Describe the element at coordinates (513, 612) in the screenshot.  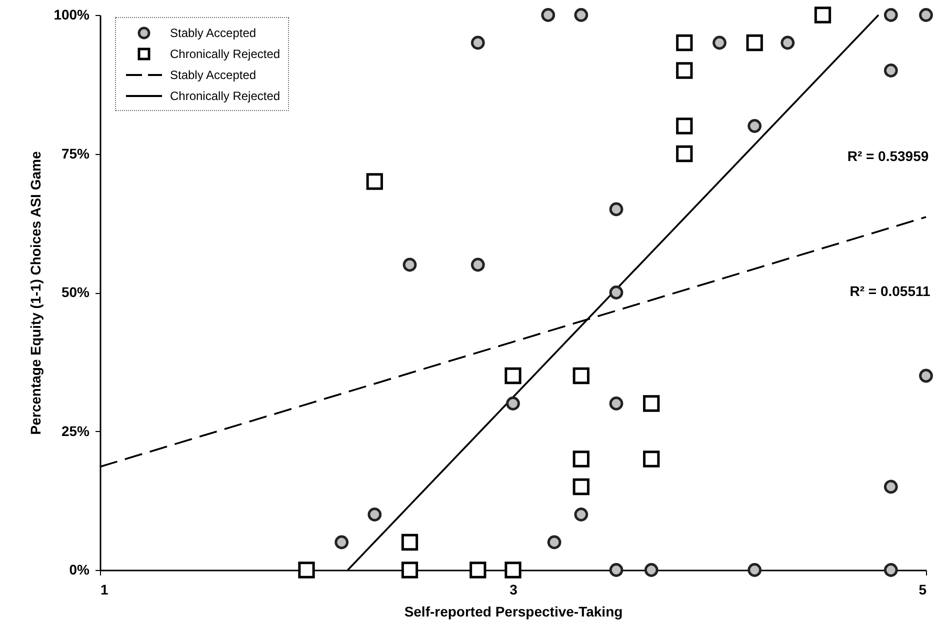
I see `x-axis-title: Self-reported Perspective-Taking` at that location.